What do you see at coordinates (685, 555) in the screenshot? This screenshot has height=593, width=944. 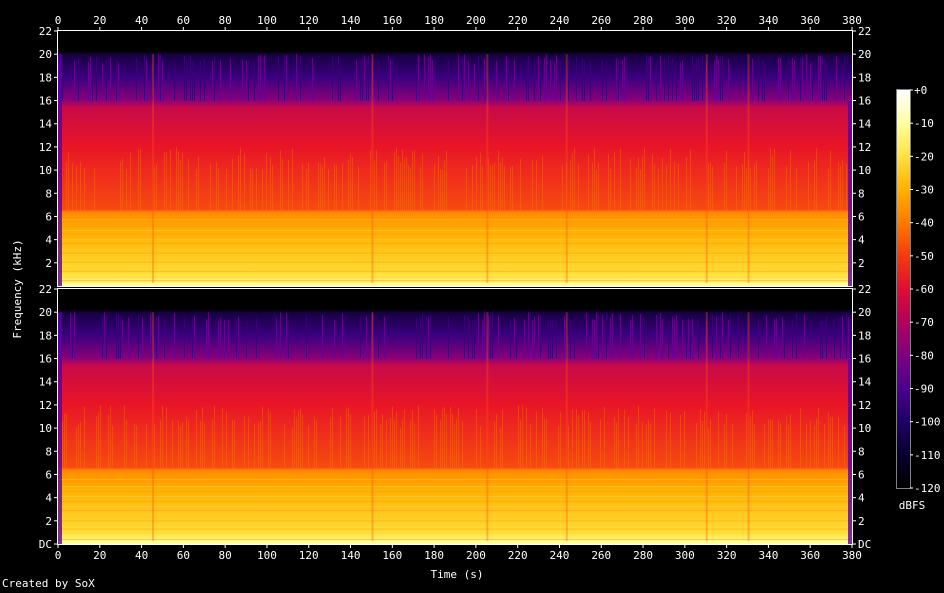 I see `x-tick-label-bottom: 300` at bounding box center [685, 555].